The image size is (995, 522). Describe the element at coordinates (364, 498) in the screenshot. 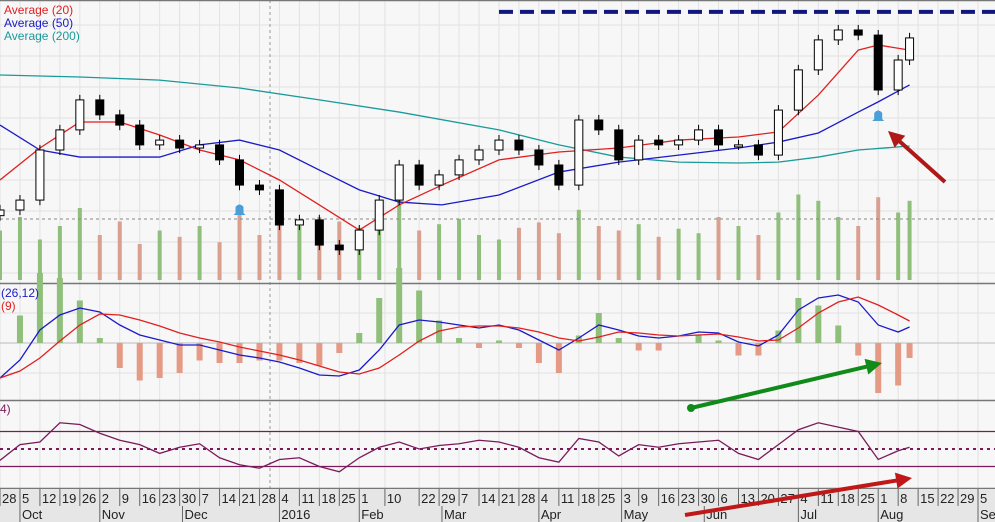

I see `x-tick-label: 1` at that location.